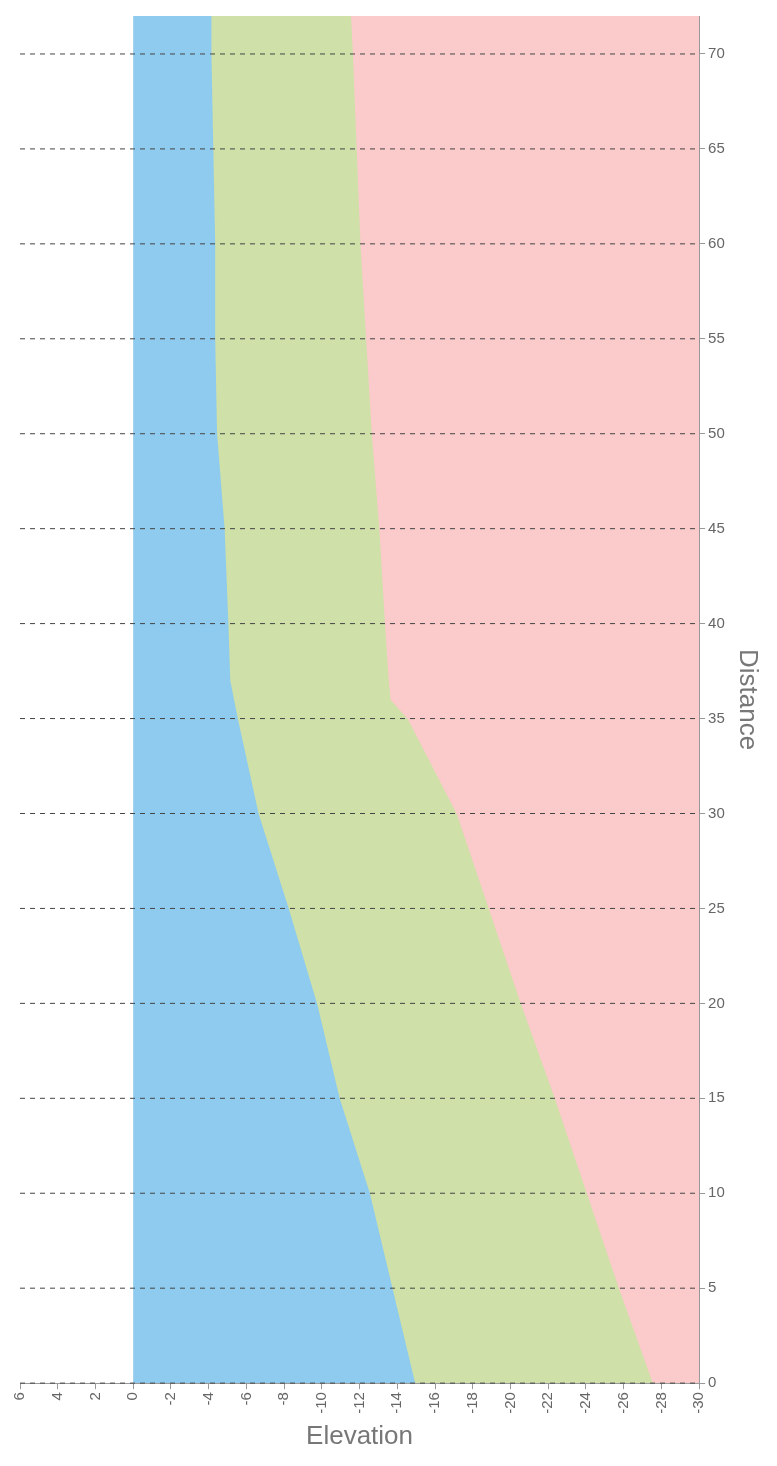 This screenshot has width=777, height=1466. What do you see at coordinates (716, 812) in the screenshot?
I see `y-tick-label: 30` at bounding box center [716, 812].